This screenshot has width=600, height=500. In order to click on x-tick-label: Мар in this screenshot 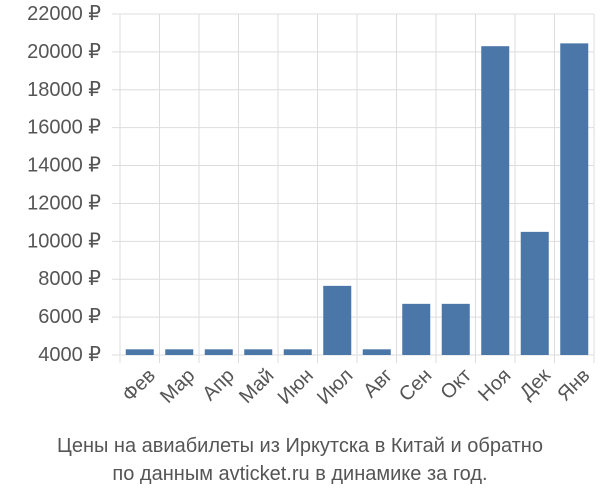, I will do `click(177, 386)`.